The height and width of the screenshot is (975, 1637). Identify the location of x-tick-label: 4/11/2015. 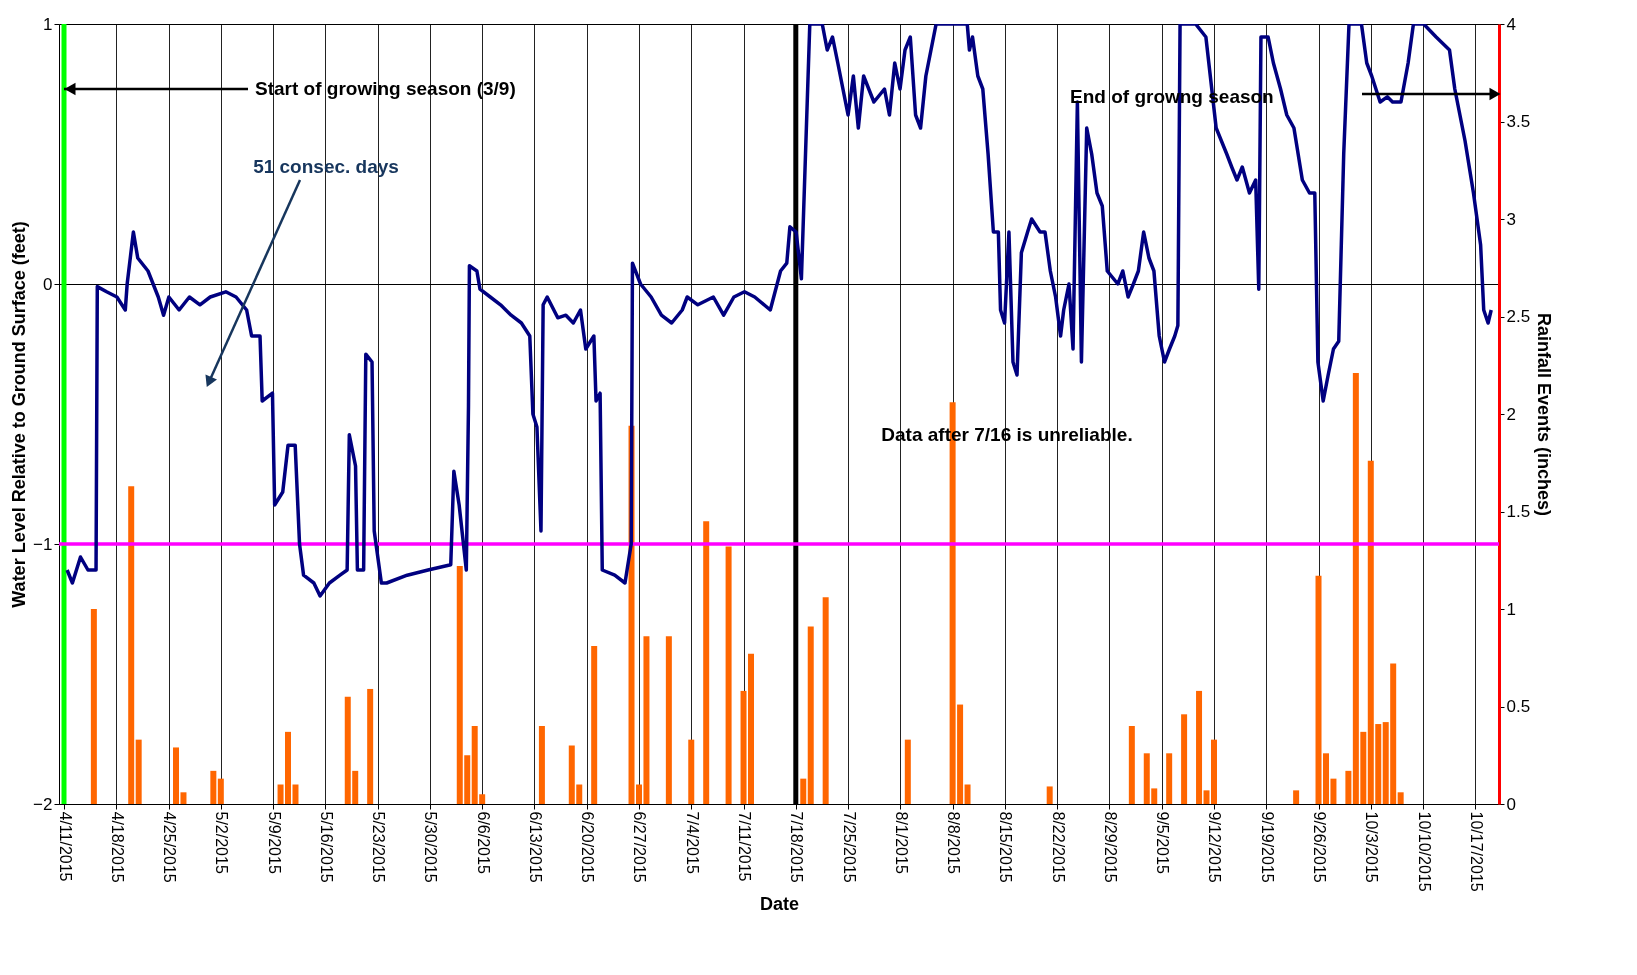
(65, 846).